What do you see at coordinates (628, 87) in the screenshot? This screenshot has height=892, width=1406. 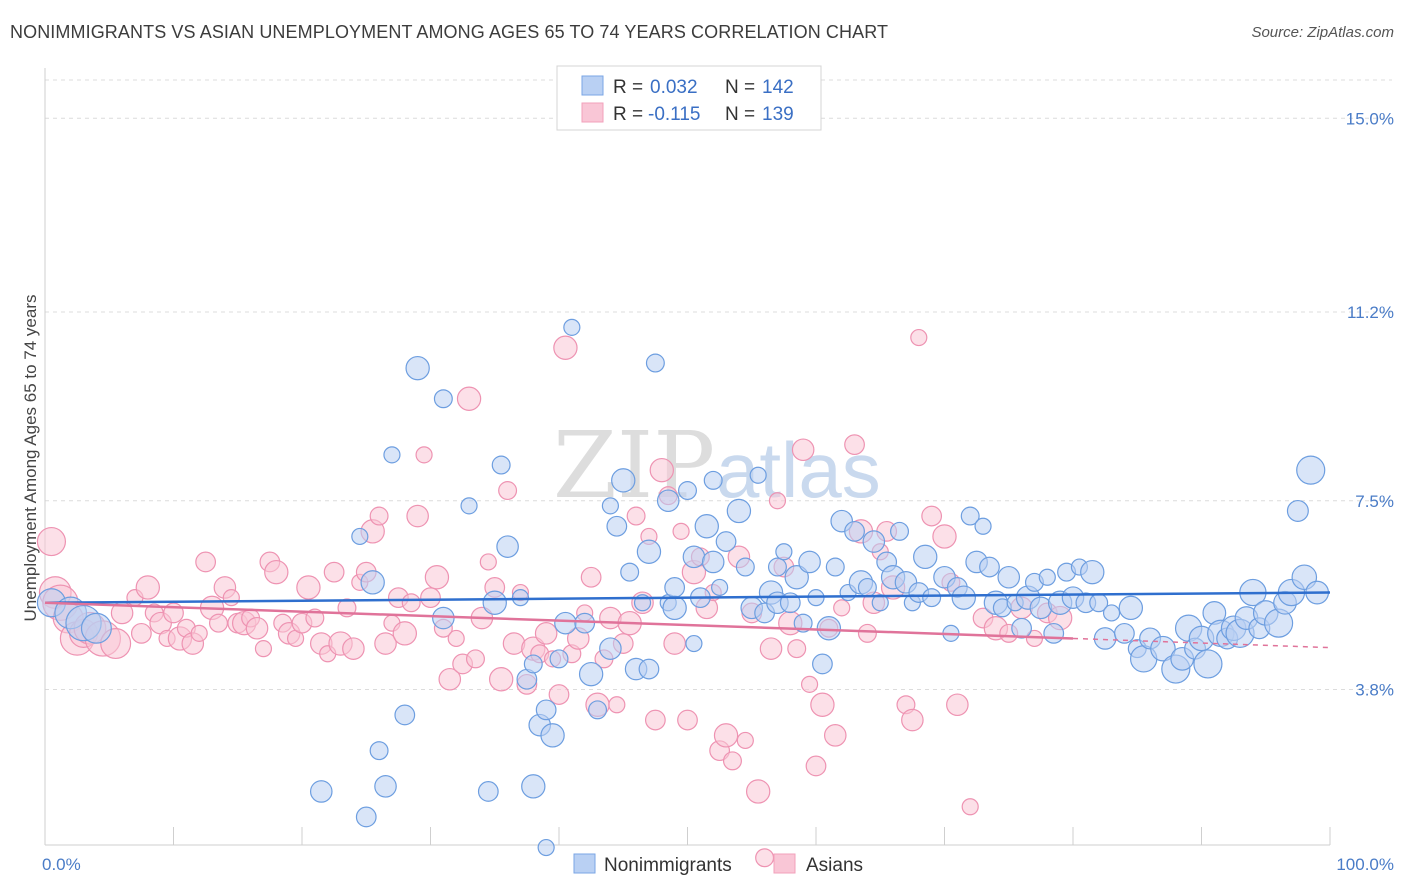 I see `legend-r-label-nonimmigrants: R =` at bounding box center [628, 87].